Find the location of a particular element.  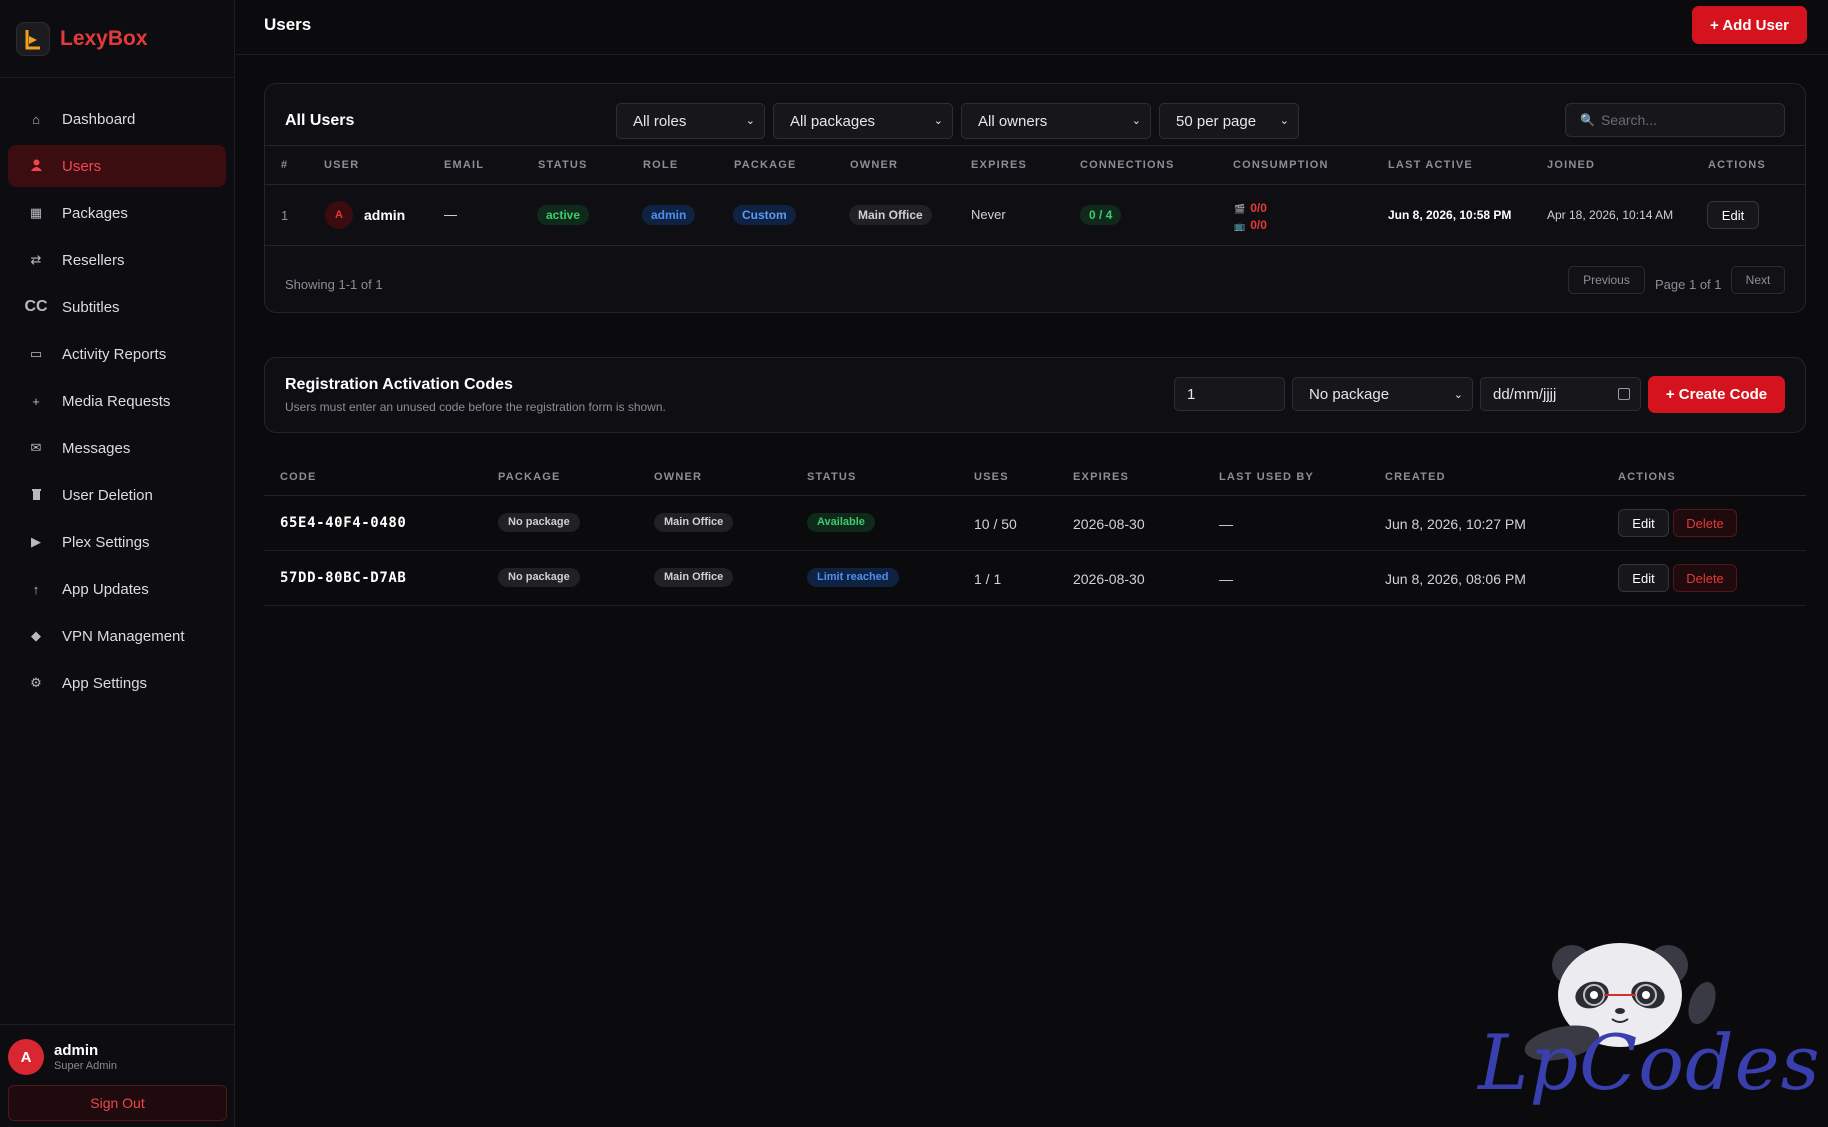

last-used-by-value: — is located at coordinates (1226, 524).